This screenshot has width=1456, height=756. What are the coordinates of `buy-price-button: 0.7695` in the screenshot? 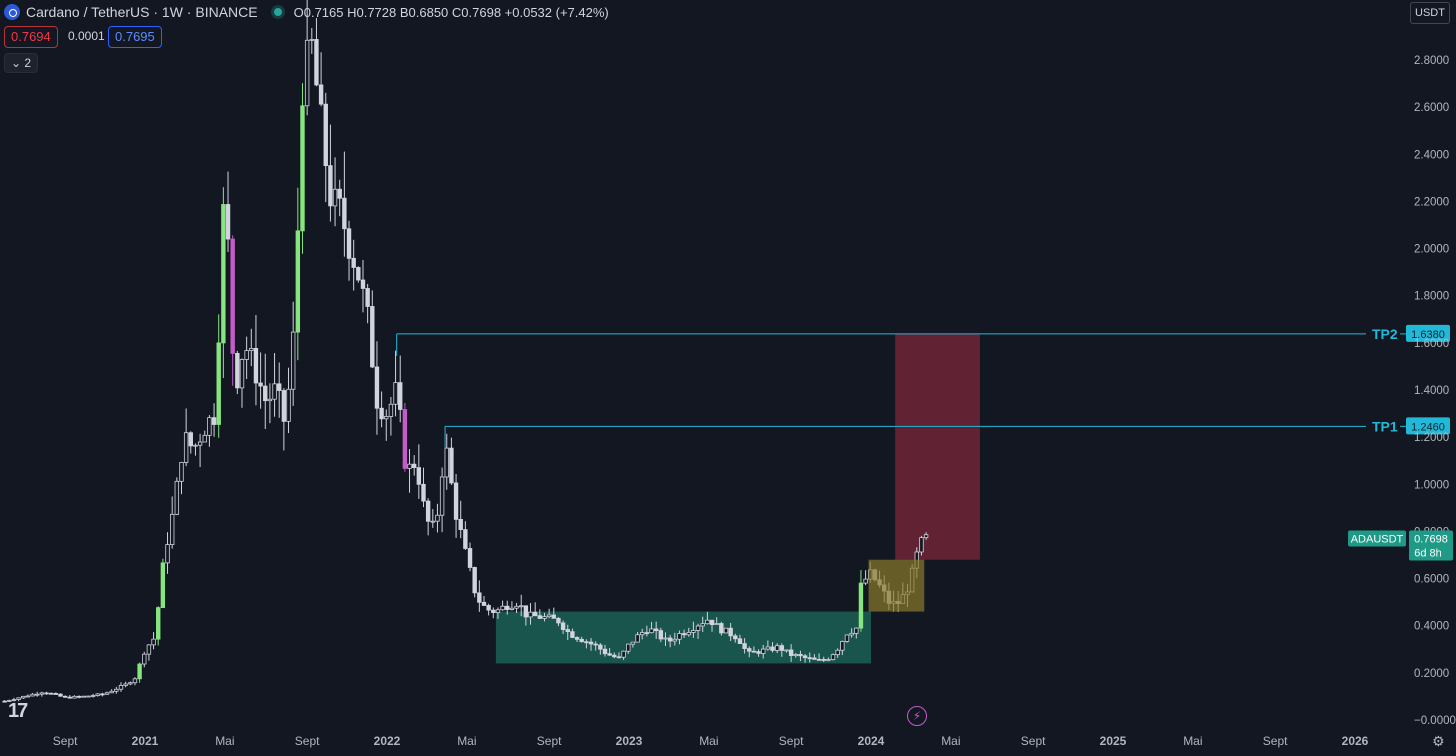 It's located at (135, 37).